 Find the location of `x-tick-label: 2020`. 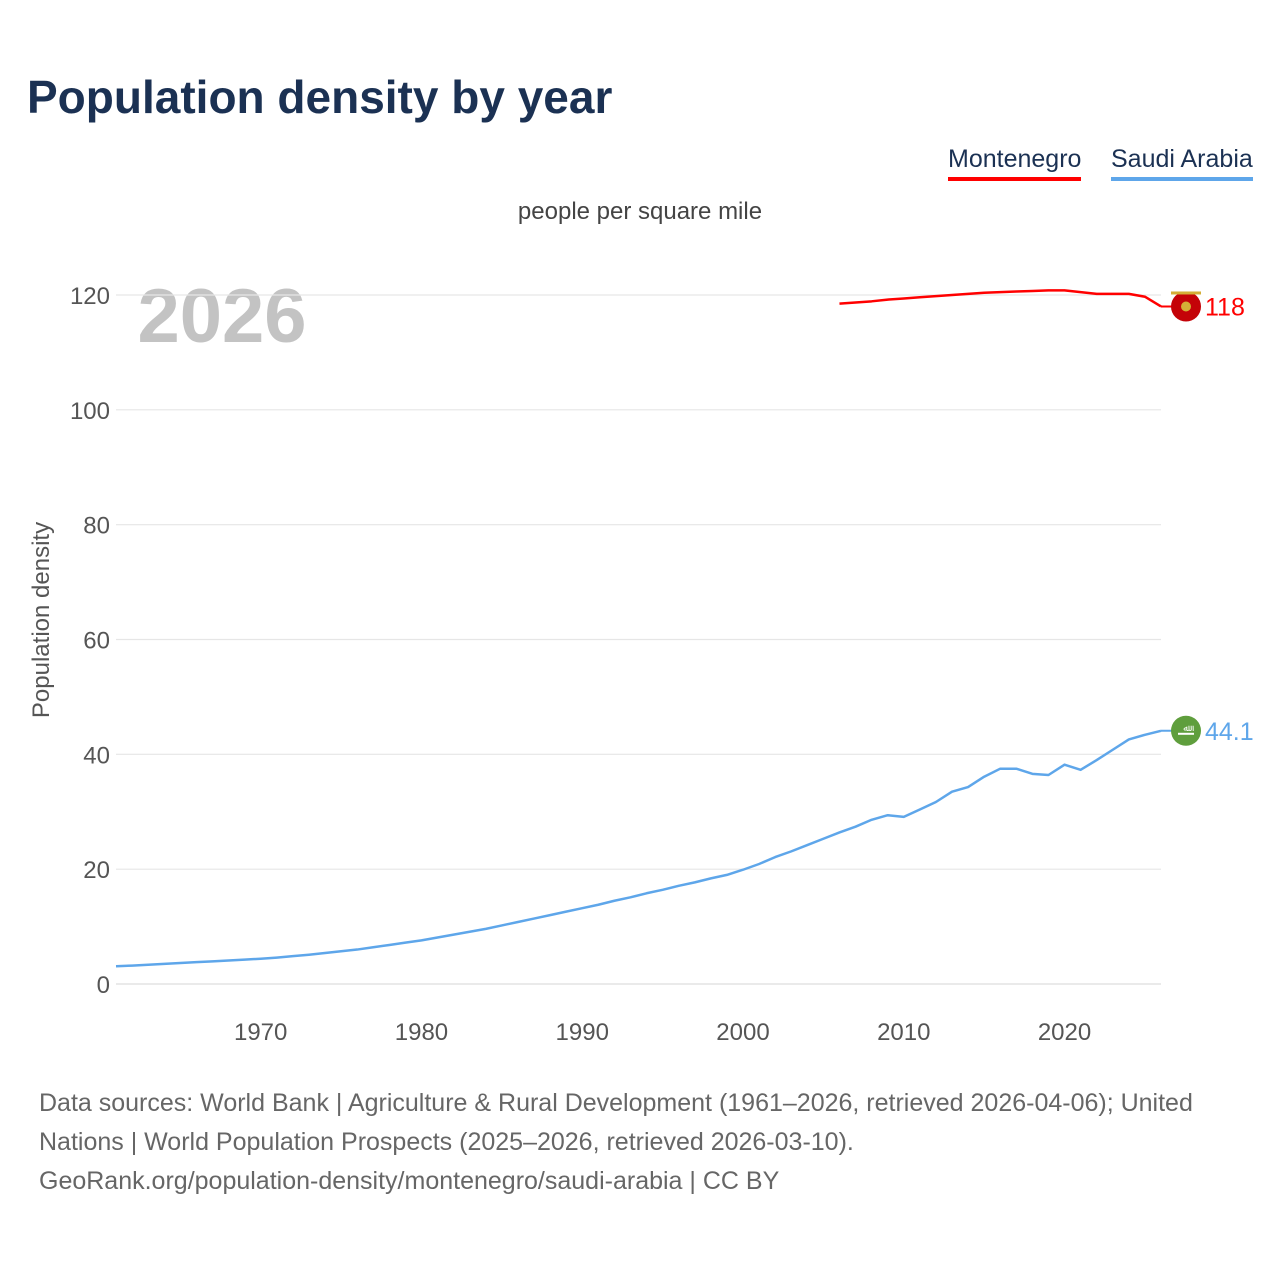

x-tick-label: 2020 is located at coordinates (1064, 1032).